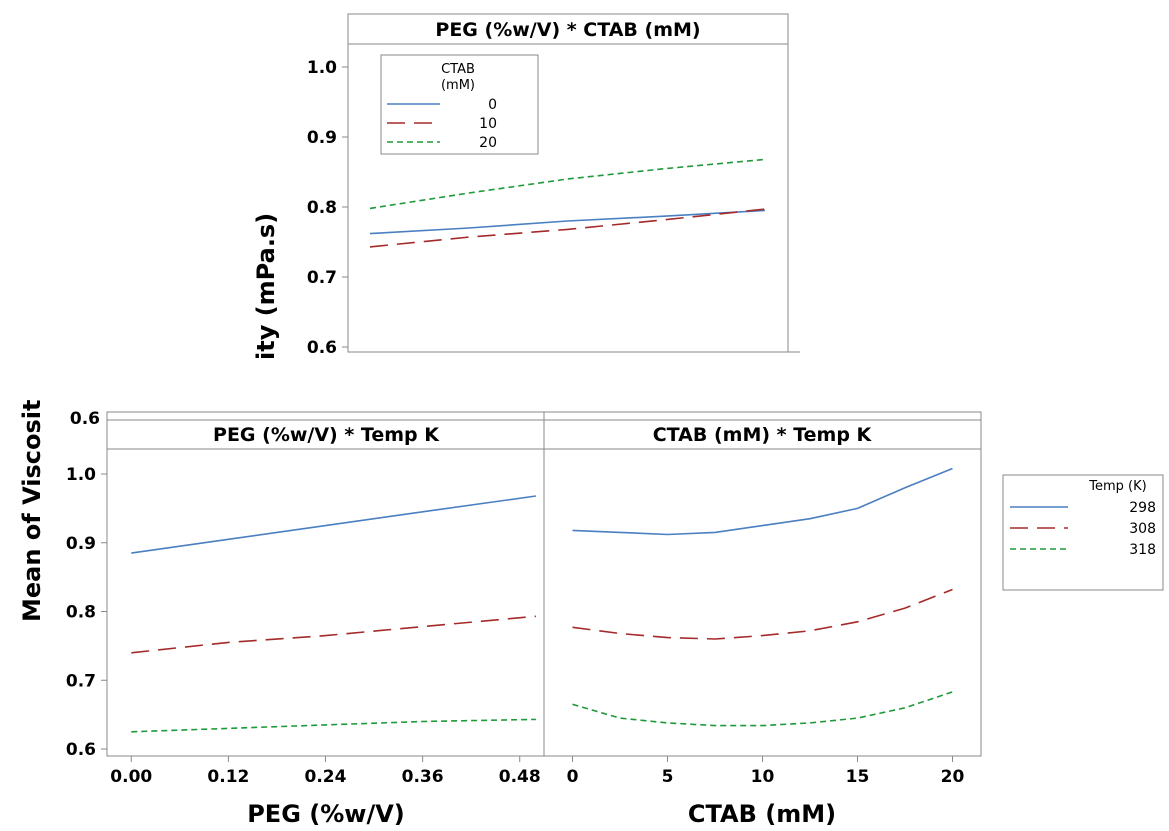 The image size is (1169, 831). Describe the element at coordinates (1142, 508) in the screenshot. I see `temp-legend-label-298: 298` at that location.